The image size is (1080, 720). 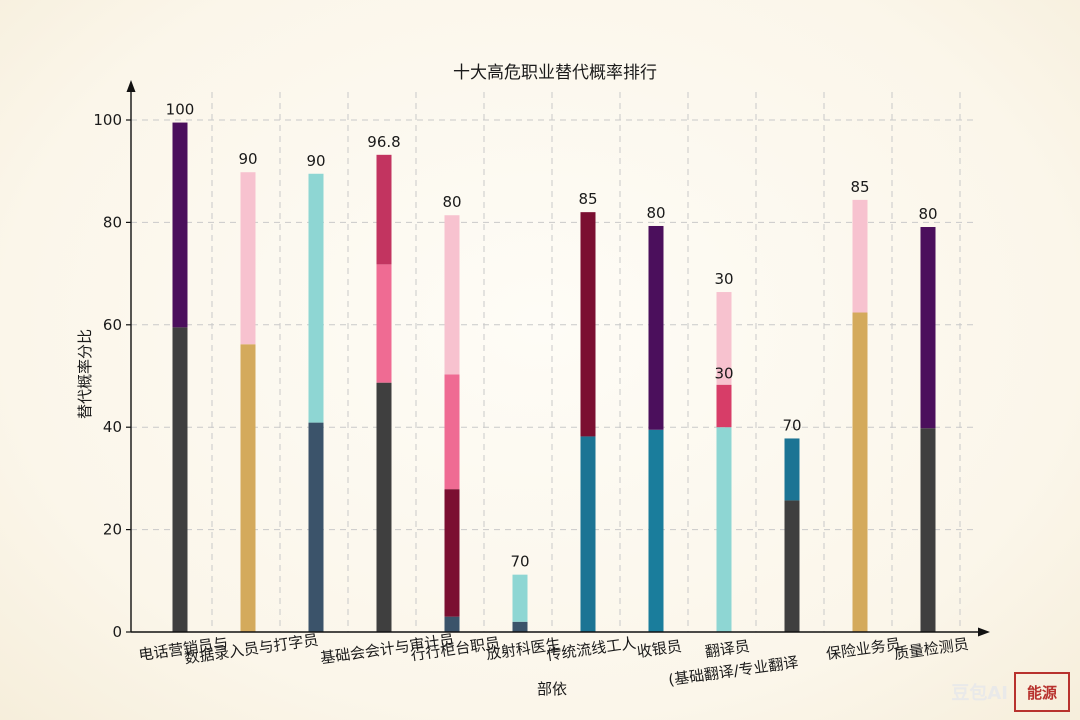 I want to click on category-label-line2: (基础翻译/专业翻译, so click(x=733, y=671).